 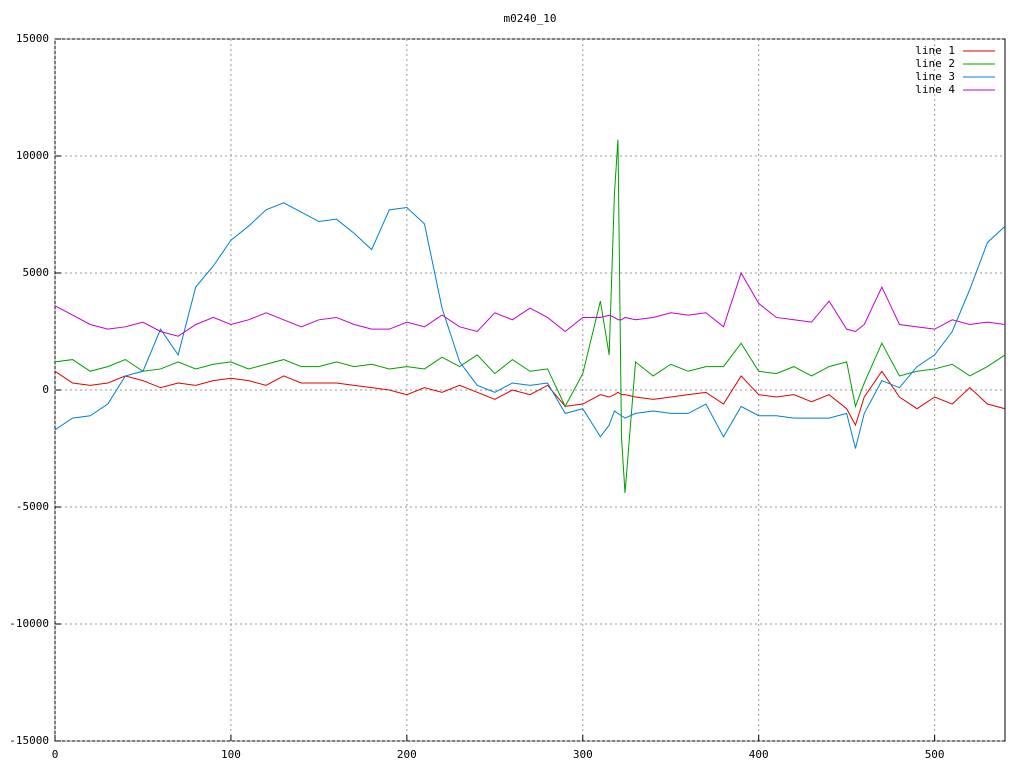 I want to click on x-tick-label: 500, so click(x=935, y=754).